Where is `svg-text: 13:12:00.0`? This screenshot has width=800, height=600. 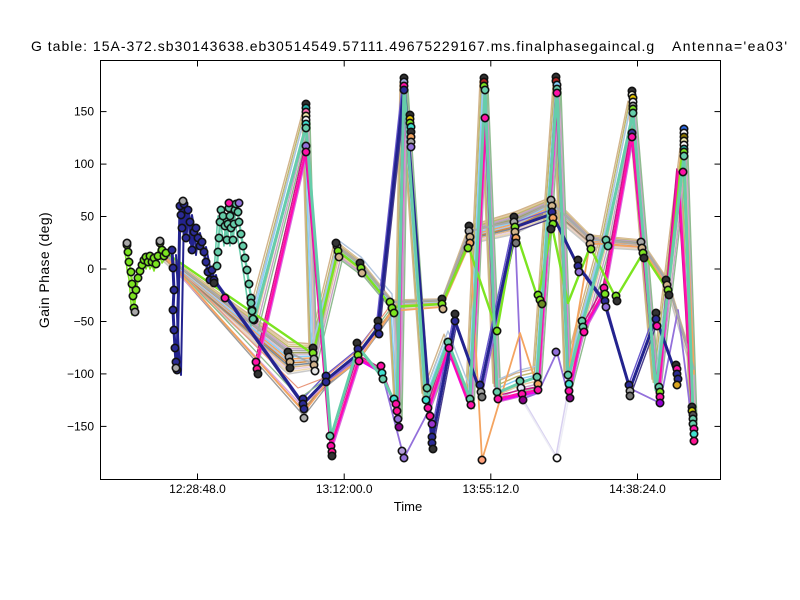
svg-text: 13:12:00.0 is located at coordinates (344, 489).